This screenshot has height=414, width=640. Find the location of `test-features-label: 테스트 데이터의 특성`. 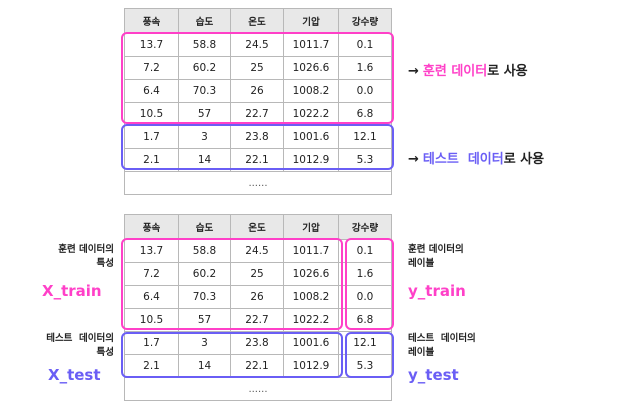

test-features-label: 테스트 데이터의 특성 is located at coordinates (80, 346).